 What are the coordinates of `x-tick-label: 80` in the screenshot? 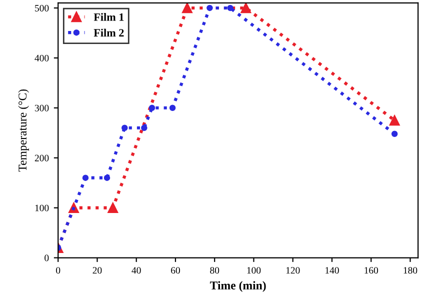 It's located at (215, 270).